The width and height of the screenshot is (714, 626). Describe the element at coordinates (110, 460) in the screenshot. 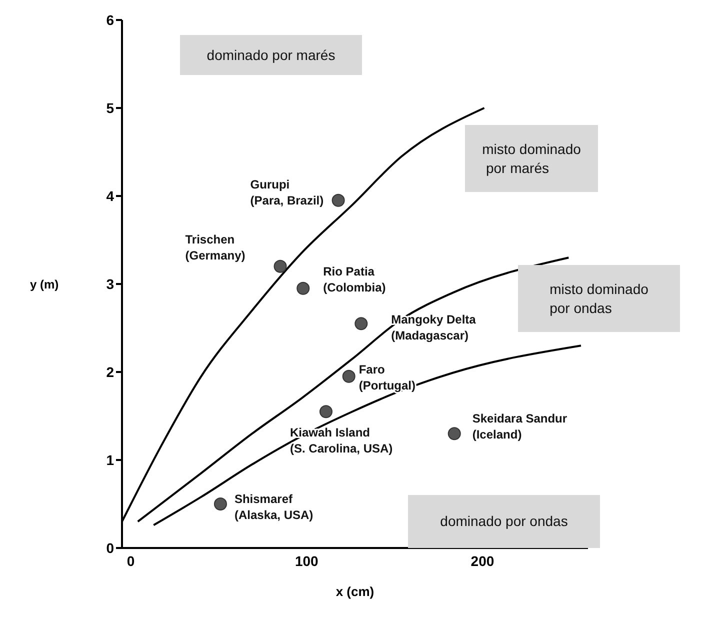

I see `y-tick-label: 1` at that location.